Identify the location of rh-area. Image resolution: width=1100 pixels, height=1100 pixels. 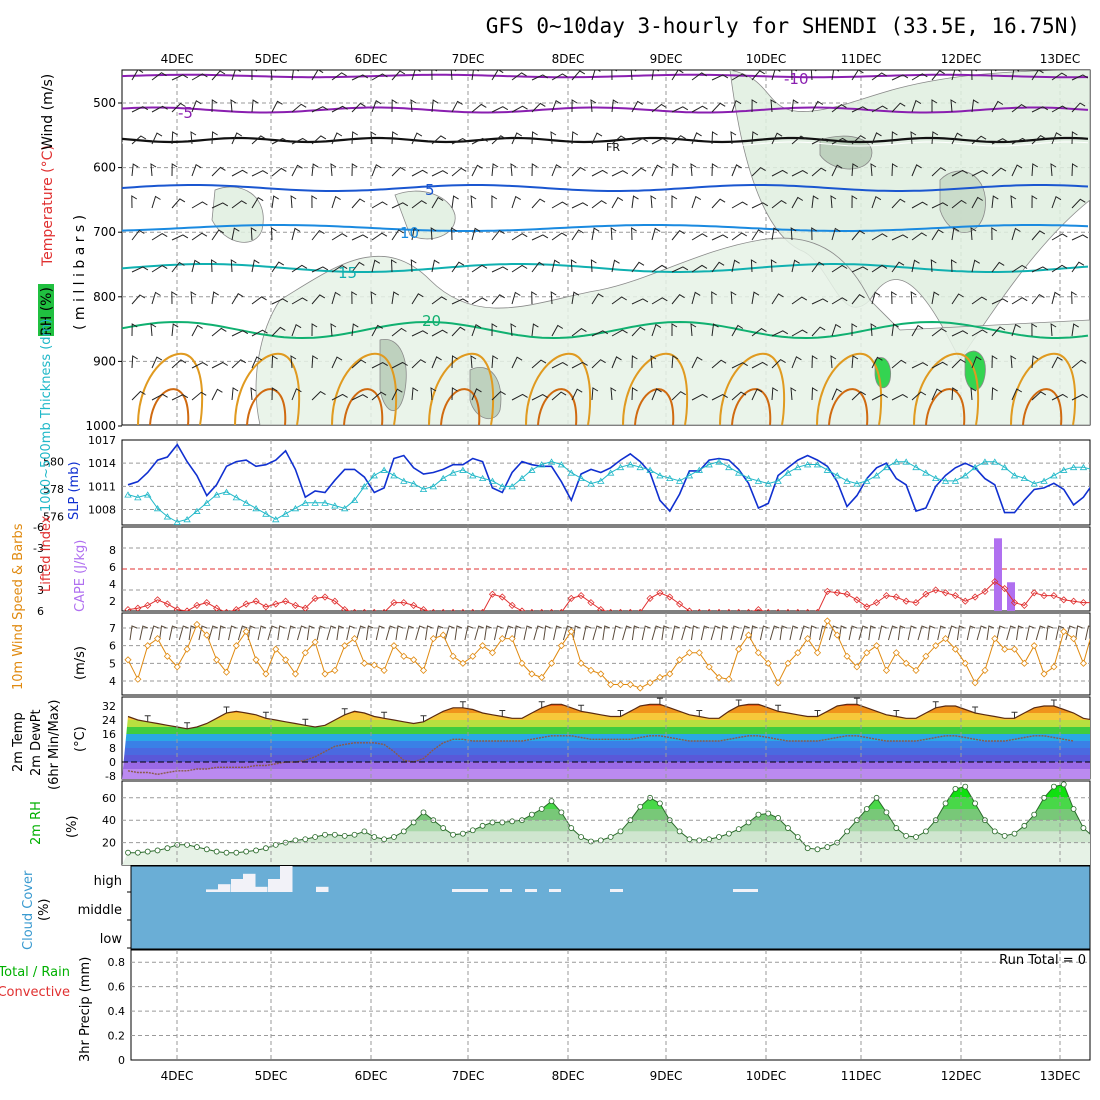
(237, 214).